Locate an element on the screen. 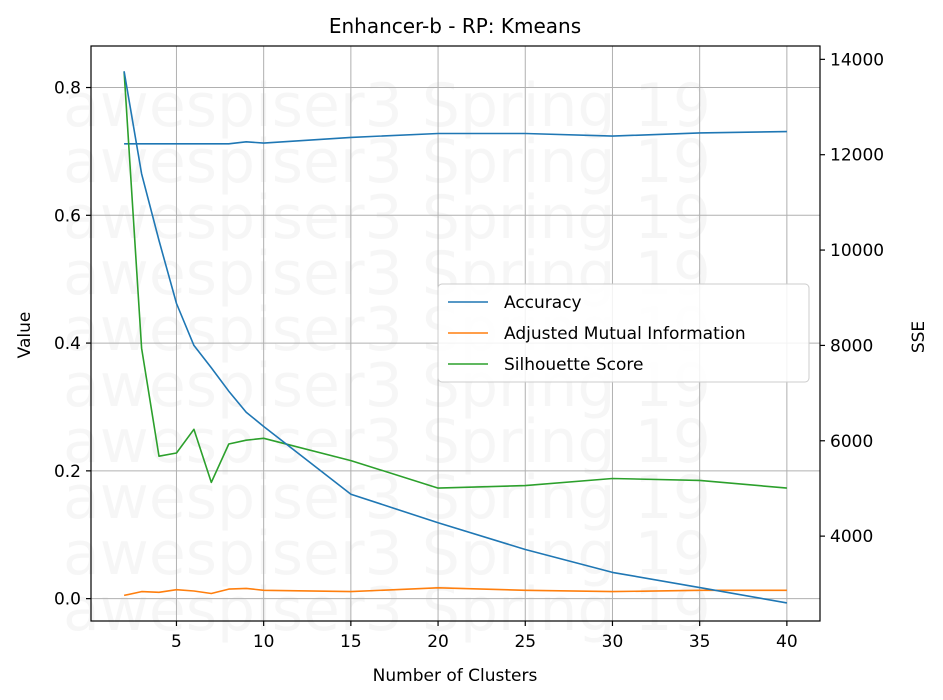 The image size is (943, 700). x-tick-label: 40 is located at coordinates (787, 642).